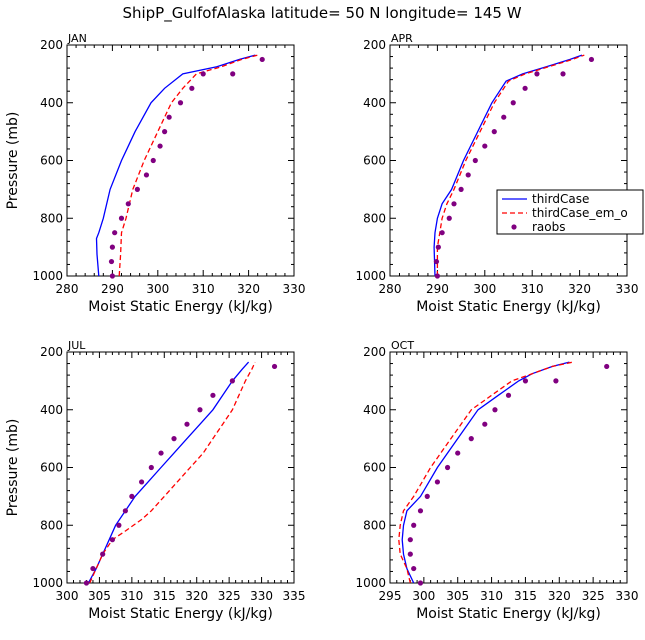  What do you see at coordinates (514, 227) in the screenshot?
I see `legend-dot-swatch` at bounding box center [514, 227].